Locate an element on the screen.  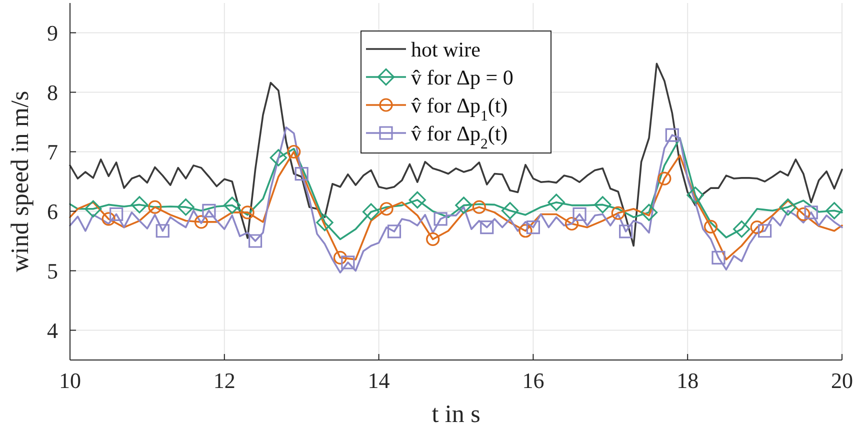
legend-label: v̂ for Δp = 0 is located at coordinates (462, 77).